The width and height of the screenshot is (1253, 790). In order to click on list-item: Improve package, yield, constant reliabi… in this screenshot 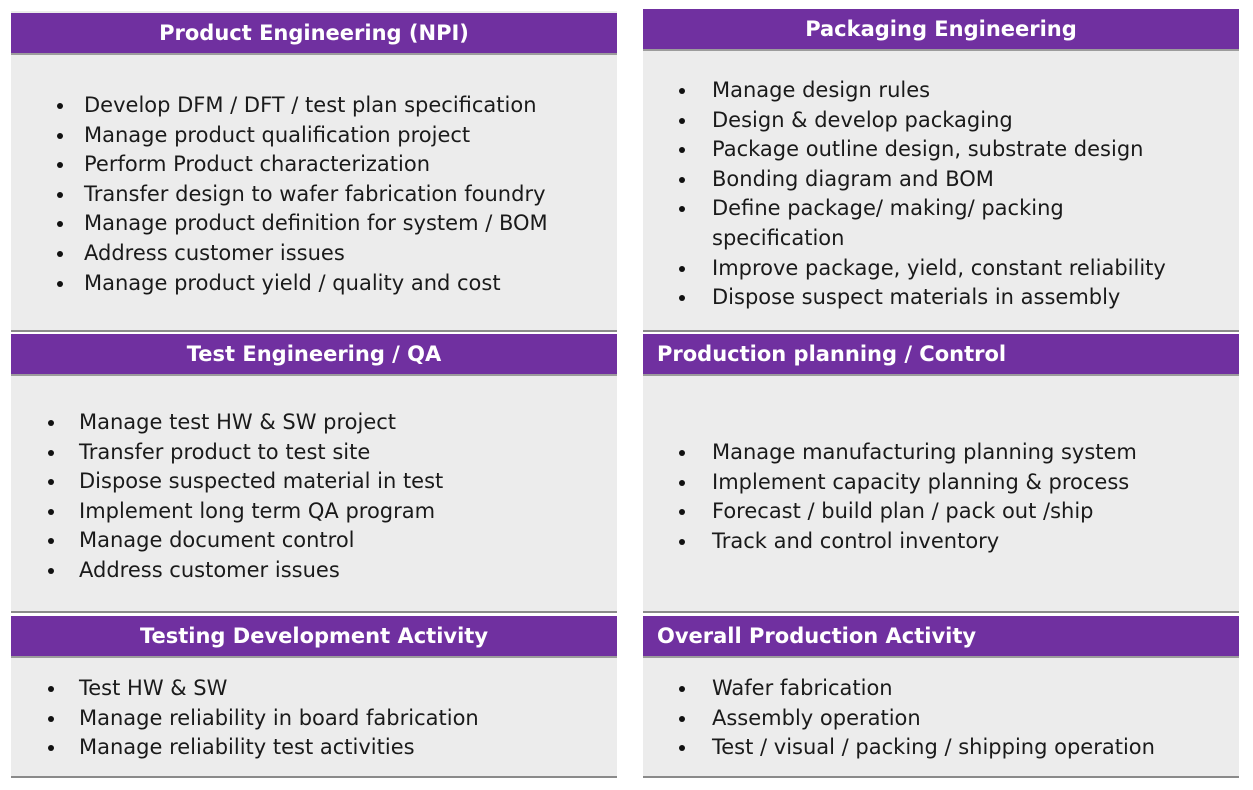, I will do `click(904, 269)`.